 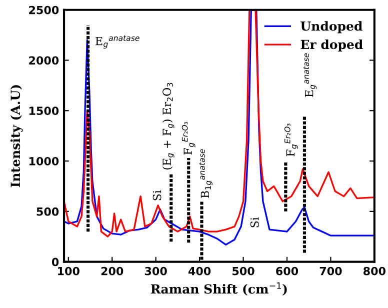 I want to click on x-tick-label: 600, so click(x=287, y=271).